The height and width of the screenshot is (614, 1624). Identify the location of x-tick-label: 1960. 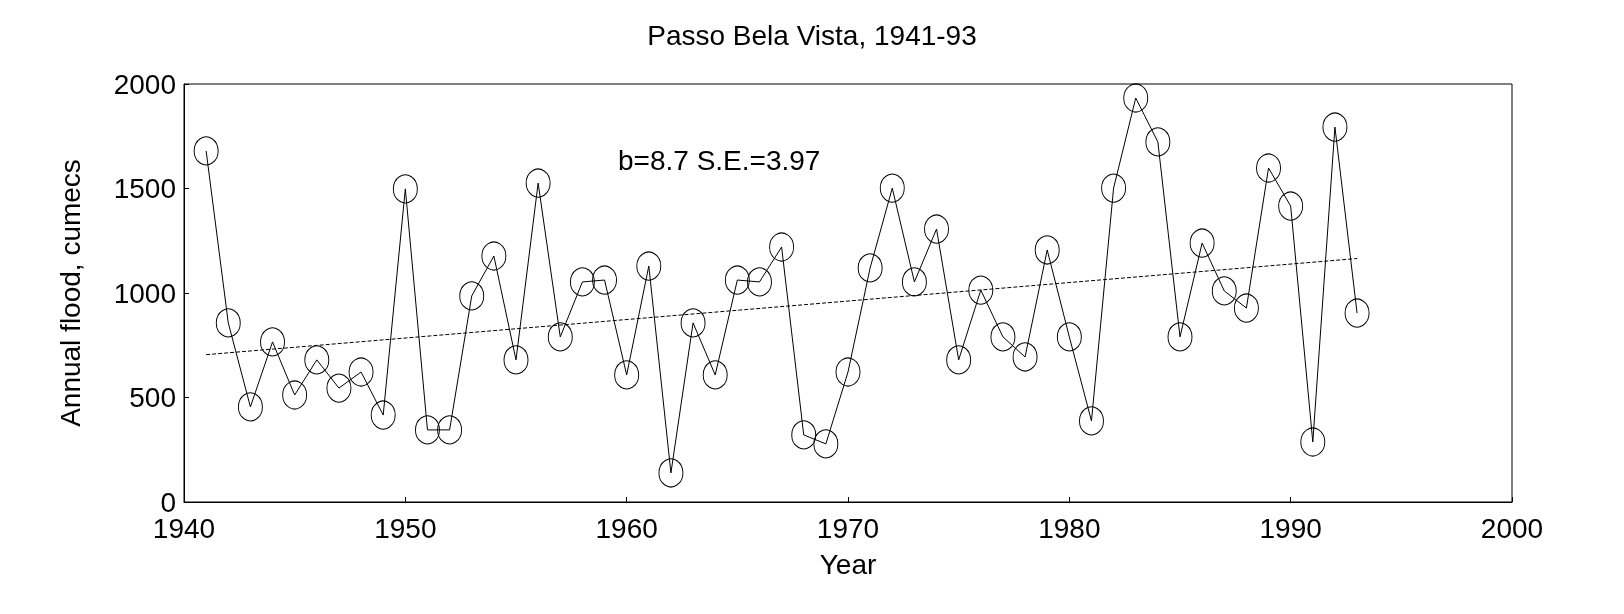
(626, 528).